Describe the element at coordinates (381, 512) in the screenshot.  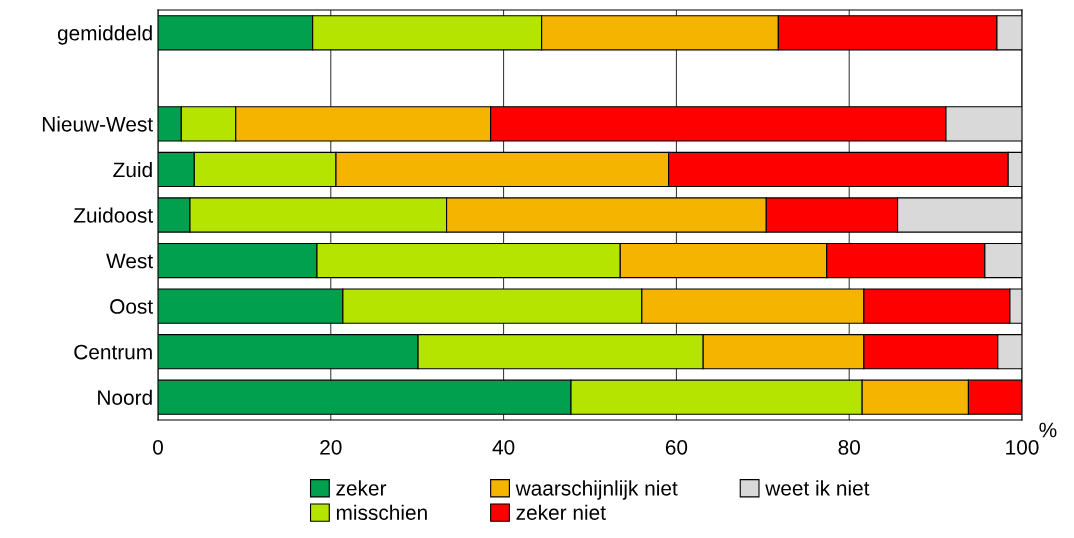
I see `legend-label: misschien` at that location.